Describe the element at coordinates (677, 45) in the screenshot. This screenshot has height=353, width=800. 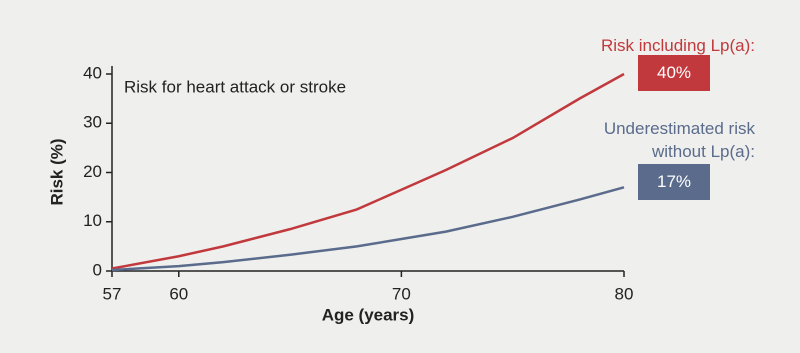
I see `series-label: Risk including Lp(a):` at that location.